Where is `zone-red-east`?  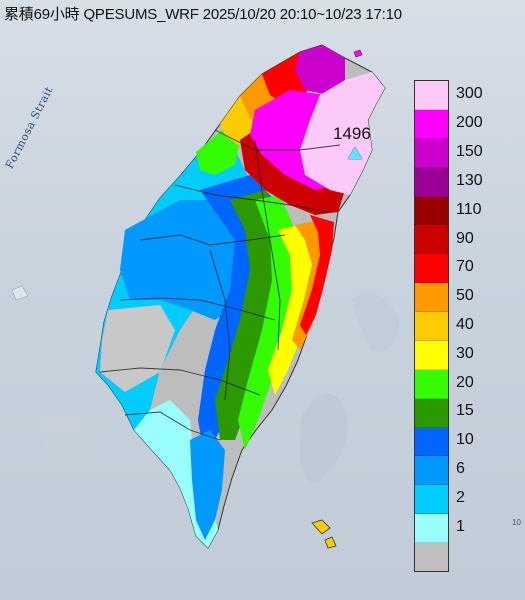 zone-red-east is located at coordinates (317, 275).